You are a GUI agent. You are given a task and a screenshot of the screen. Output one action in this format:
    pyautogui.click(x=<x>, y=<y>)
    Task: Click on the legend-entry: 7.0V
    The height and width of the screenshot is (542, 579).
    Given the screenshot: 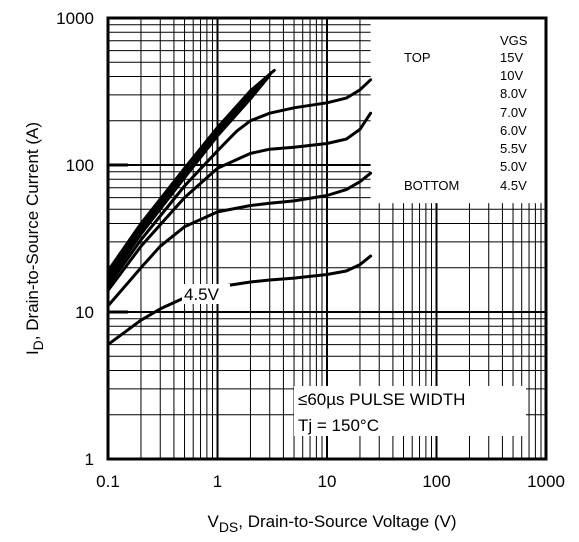 What is the action you would take?
    pyautogui.click(x=513, y=112)
    